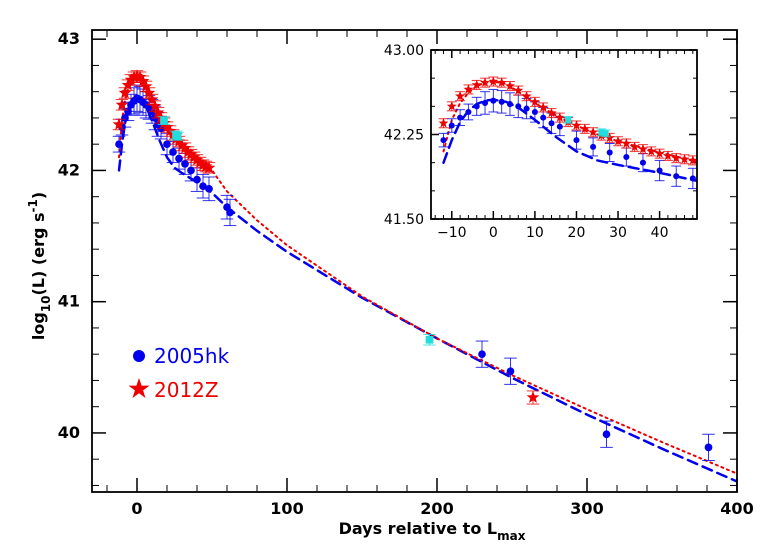  Describe the element at coordinates (404, 136) in the screenshot. I see `inset-y-tick-label: 42.25` at that location.